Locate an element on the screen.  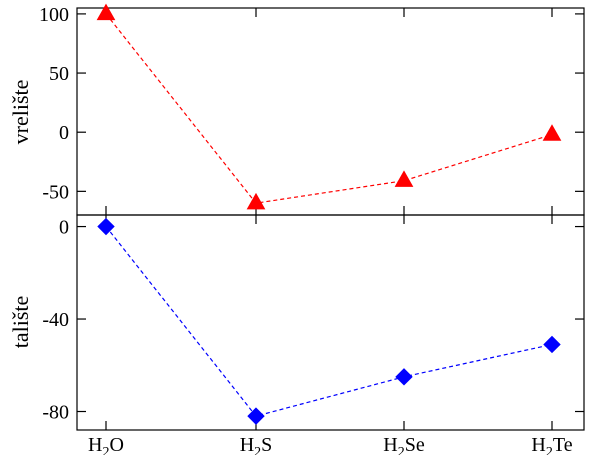
x-tick-label: H2Se is located at coordinates (404, 444).